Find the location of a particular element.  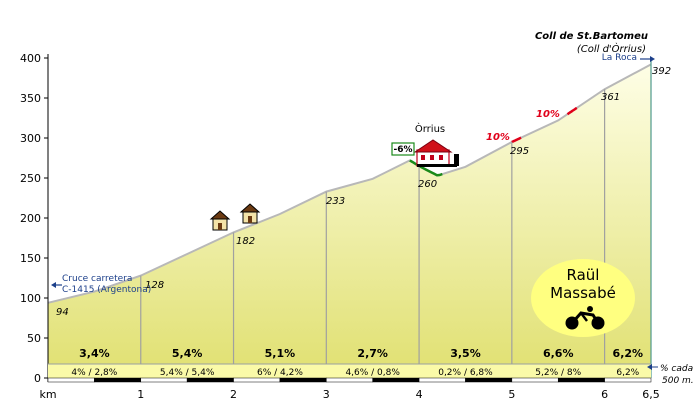

elevation-label: 94 is located at coordinates (62, 312).